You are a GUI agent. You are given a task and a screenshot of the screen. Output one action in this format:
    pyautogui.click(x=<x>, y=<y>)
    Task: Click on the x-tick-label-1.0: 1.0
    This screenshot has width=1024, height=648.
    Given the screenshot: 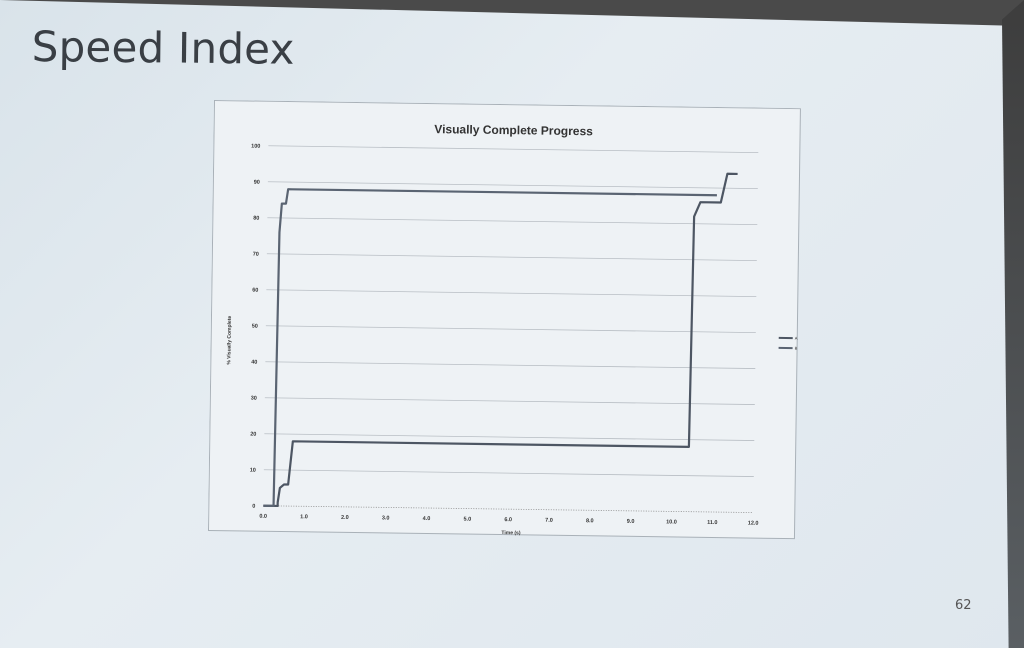 What is the action you would take?
    pyautogui.click(x=304, y=517)
    